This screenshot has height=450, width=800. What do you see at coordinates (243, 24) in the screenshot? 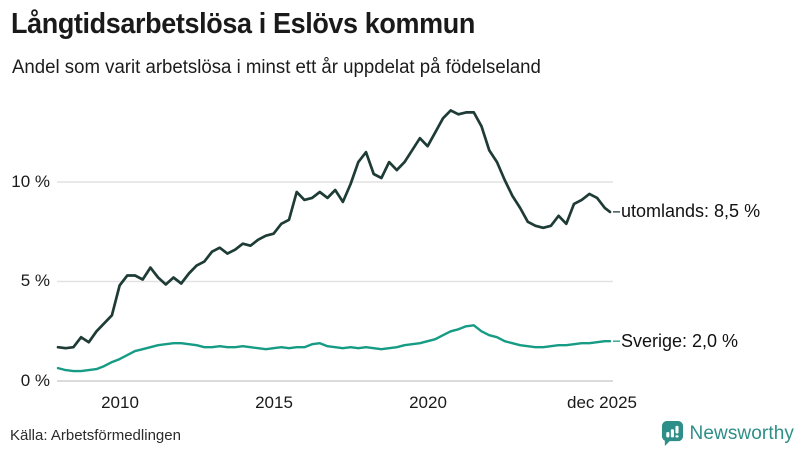
I see `page-title: Långtidsarbetslösa i Eslövs kommun` at bounding box center [243, 24].